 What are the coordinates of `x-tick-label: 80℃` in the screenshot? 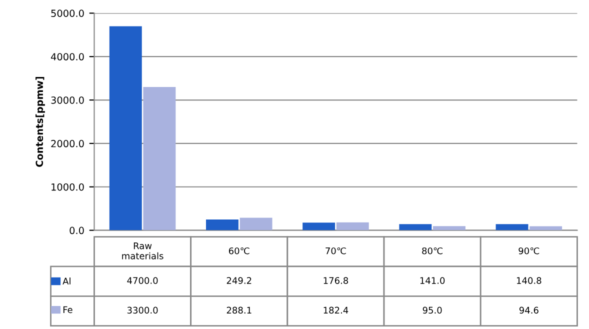 It's located at (432, 250).